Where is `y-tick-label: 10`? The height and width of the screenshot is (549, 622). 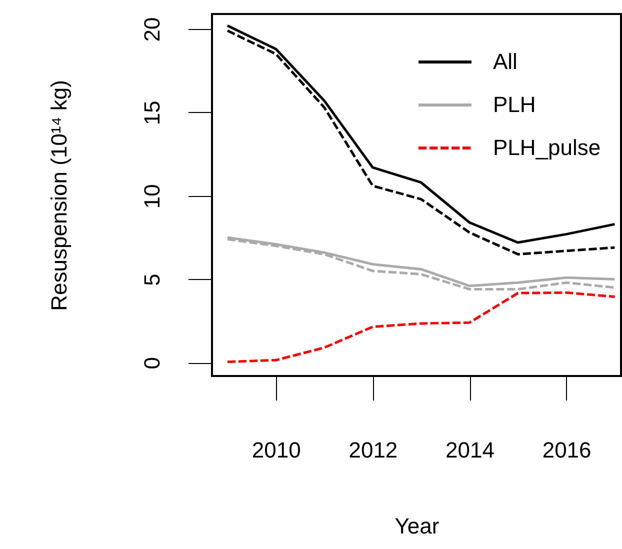 y-tick-label: 10 is located at coordinates (152, 196).